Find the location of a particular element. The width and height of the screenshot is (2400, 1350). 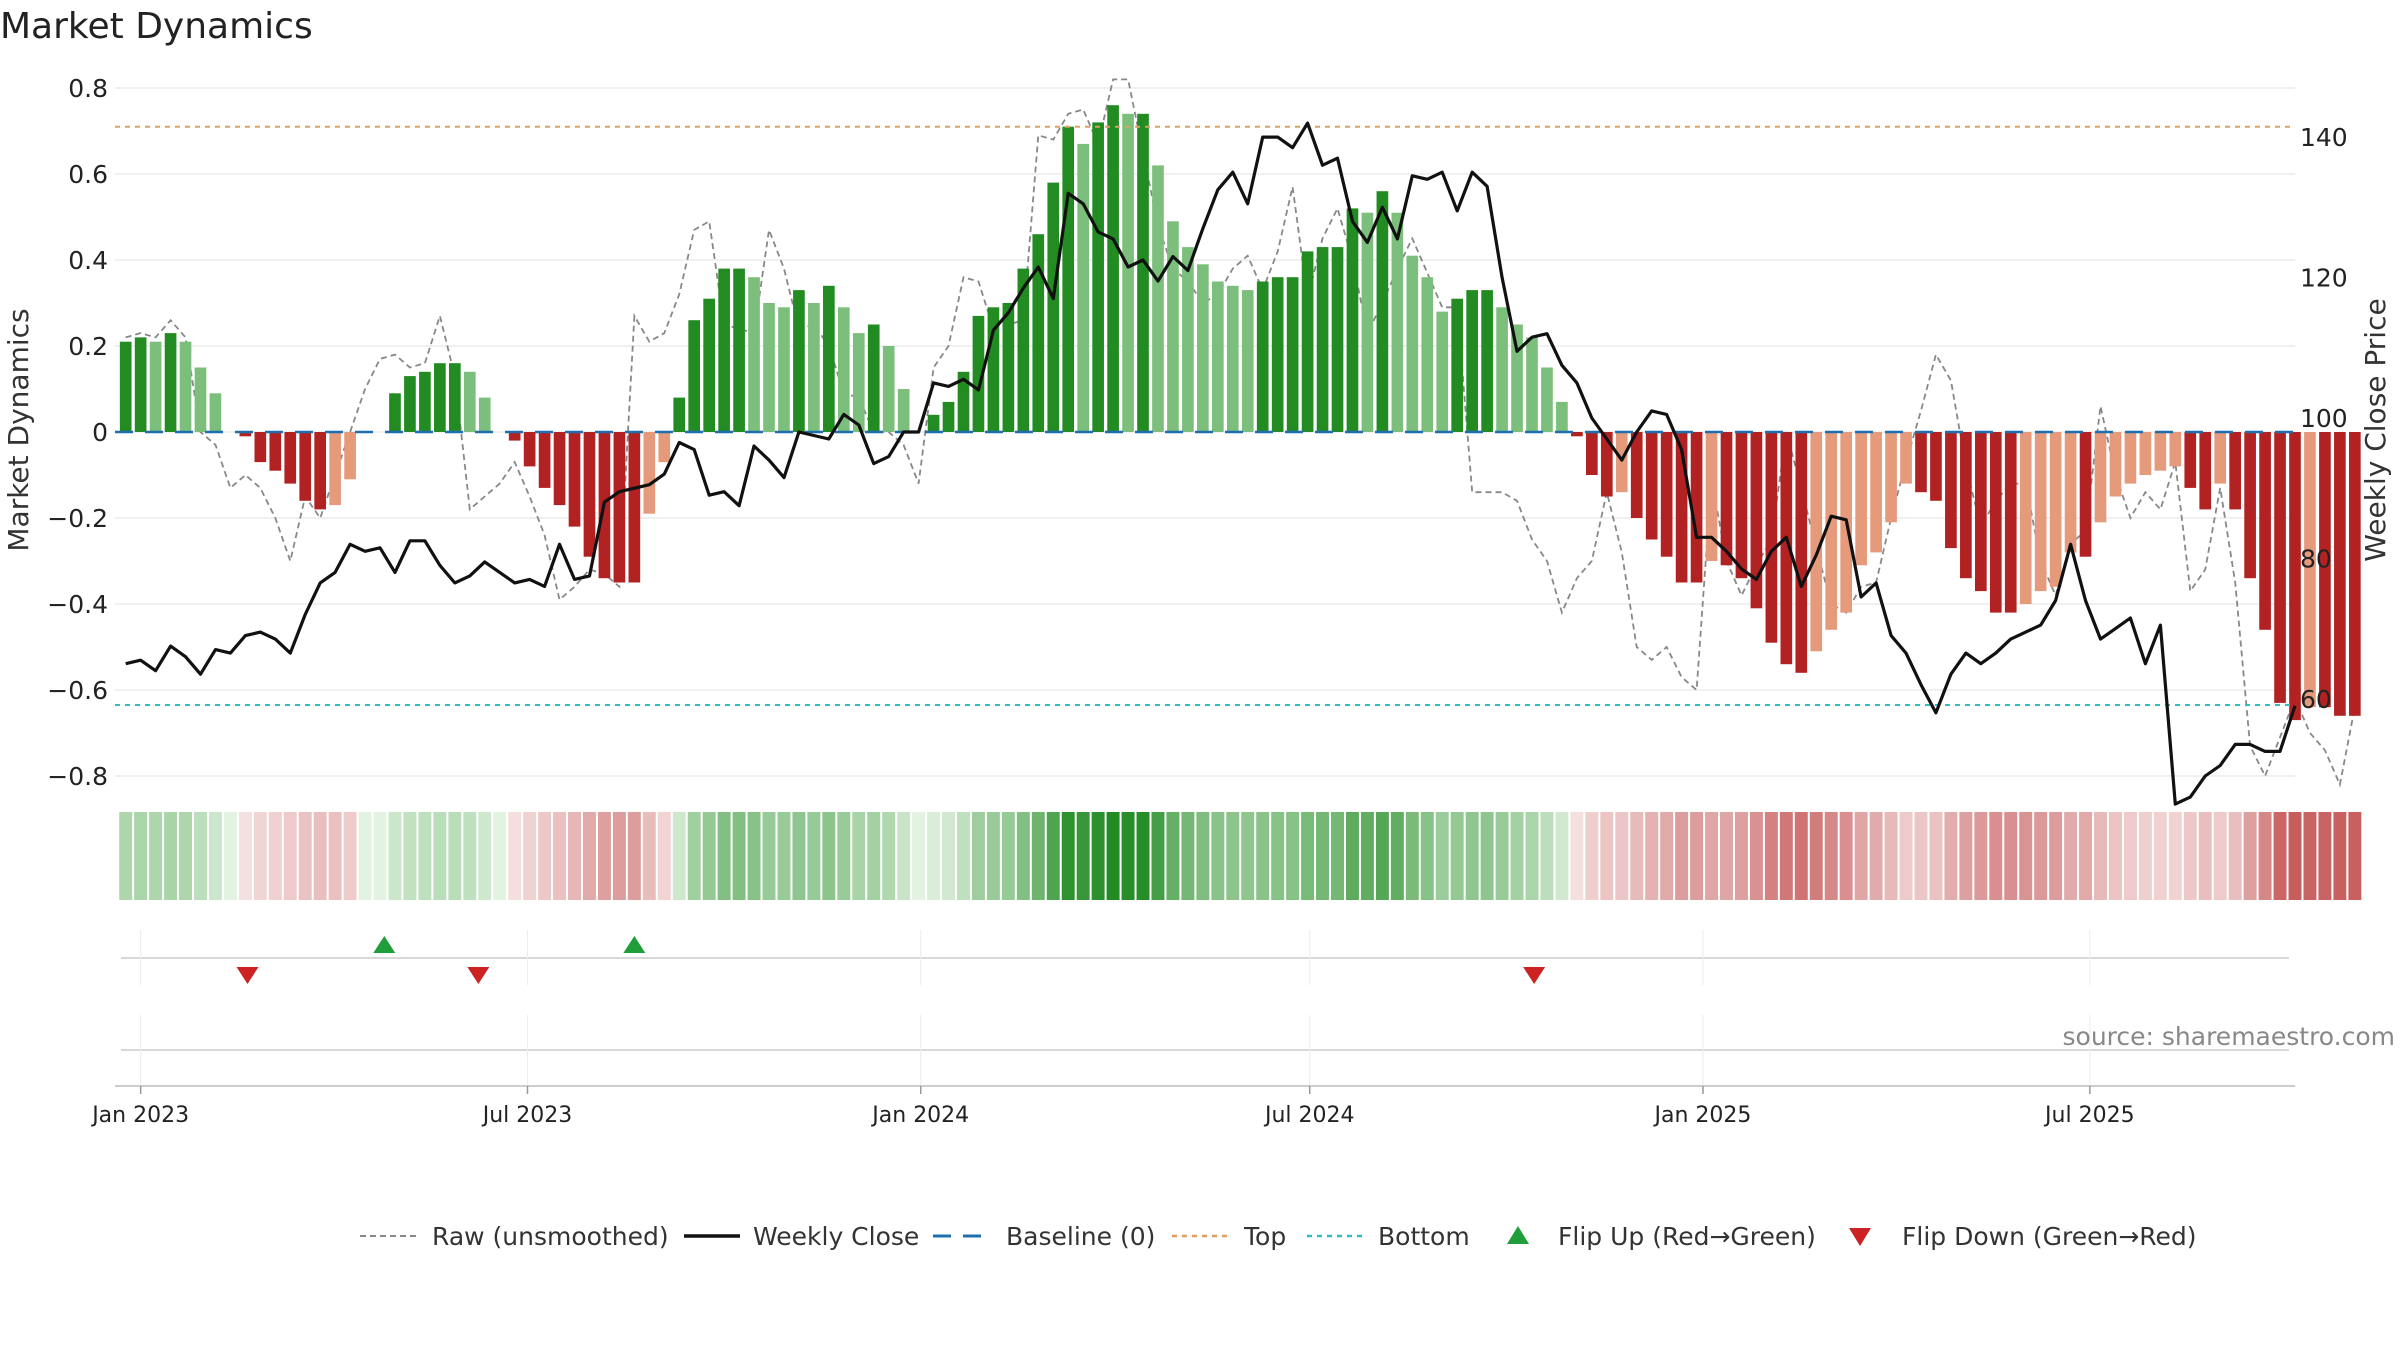

legend-label: Baseline (0) is located at coordinates (1080, 1236).